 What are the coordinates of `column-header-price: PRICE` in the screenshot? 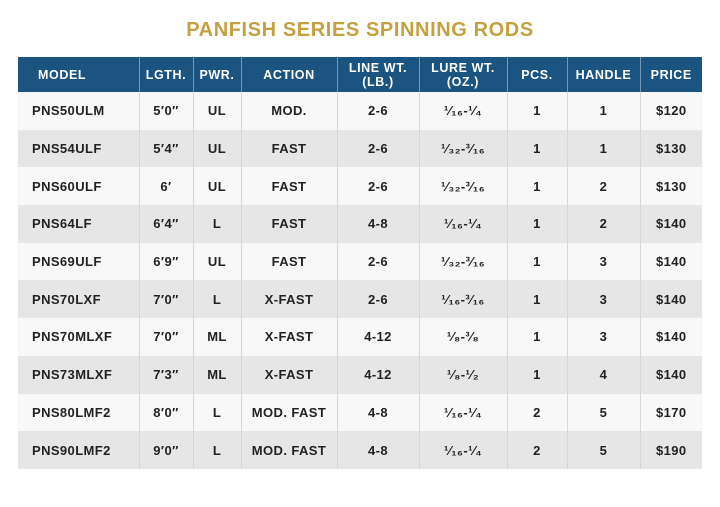 It's located at (670, 74).